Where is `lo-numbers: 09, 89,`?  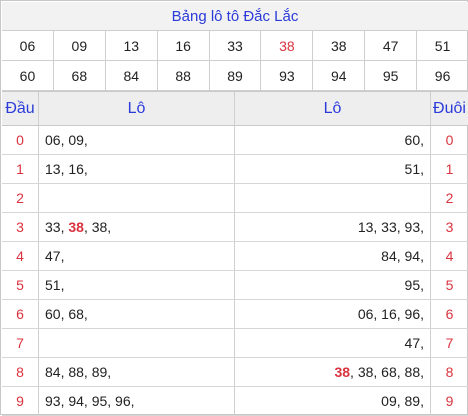 lo-numbers: 09, 89, is located at coordinates (402, 401).